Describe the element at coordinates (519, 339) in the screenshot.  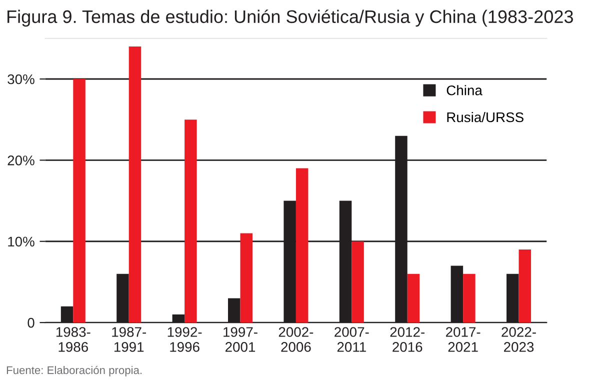
I see `x-tick-label: 2022- 2023` at that location.